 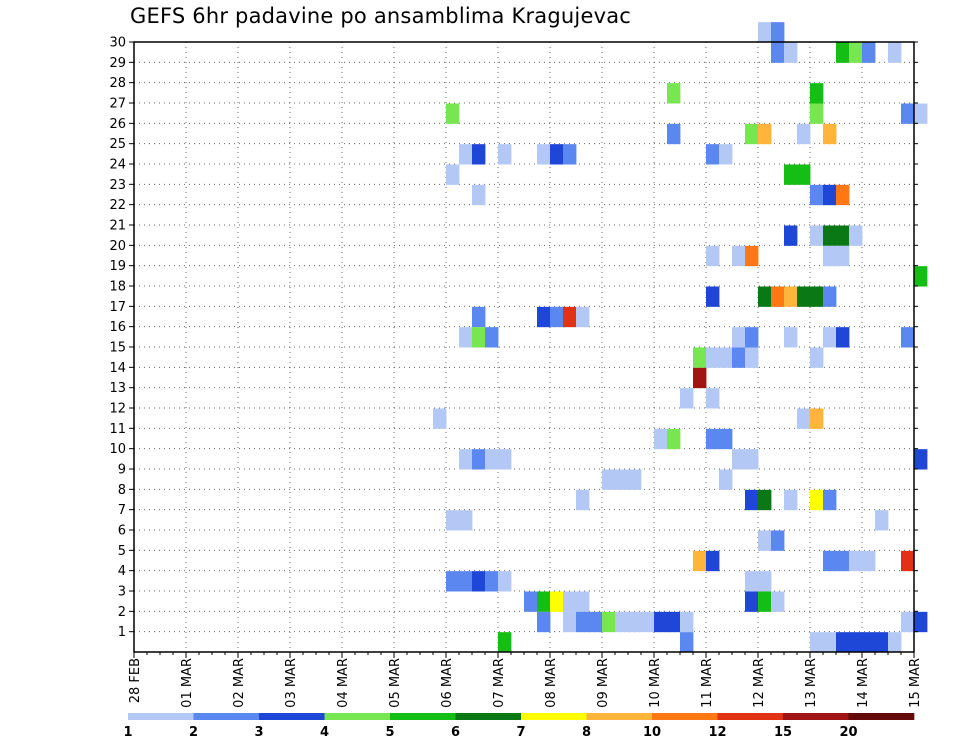 I want to click on x-tick-label: 06 MAR, so click(x=447, y=683).